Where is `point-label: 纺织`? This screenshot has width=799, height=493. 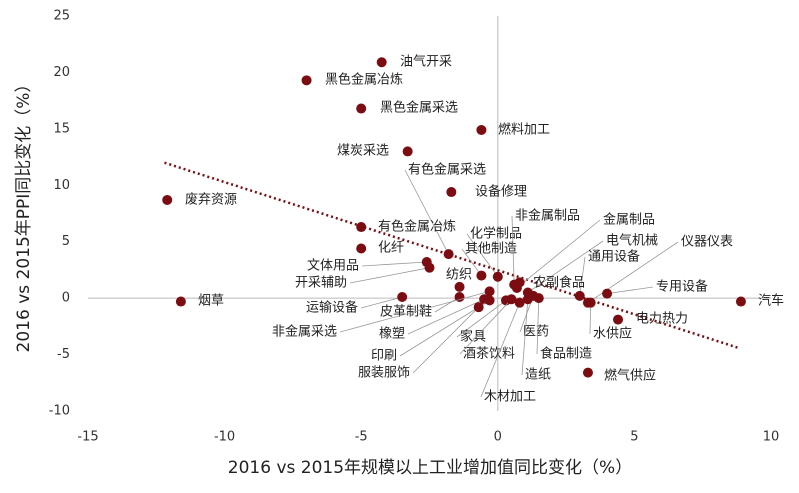 point-label: 纺织 is located at coordinates (459, 275).